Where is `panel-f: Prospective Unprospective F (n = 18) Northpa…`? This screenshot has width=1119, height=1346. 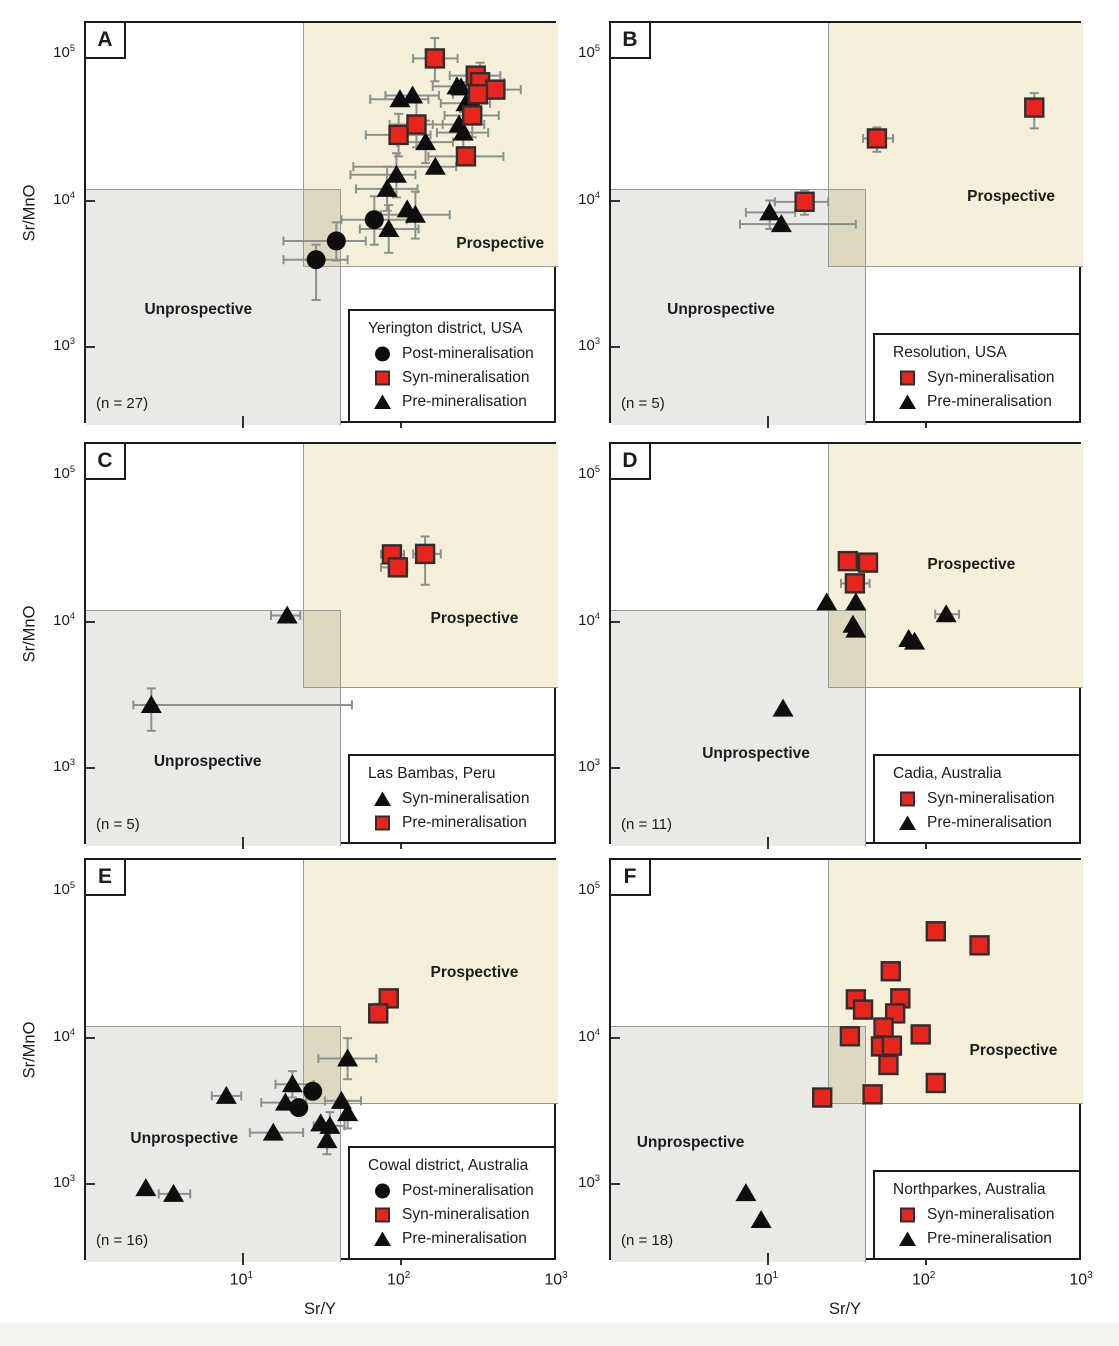
panel-f: Prospective Unprospective F (n = 18) Northpa… is located at coordinates (846, 1061).